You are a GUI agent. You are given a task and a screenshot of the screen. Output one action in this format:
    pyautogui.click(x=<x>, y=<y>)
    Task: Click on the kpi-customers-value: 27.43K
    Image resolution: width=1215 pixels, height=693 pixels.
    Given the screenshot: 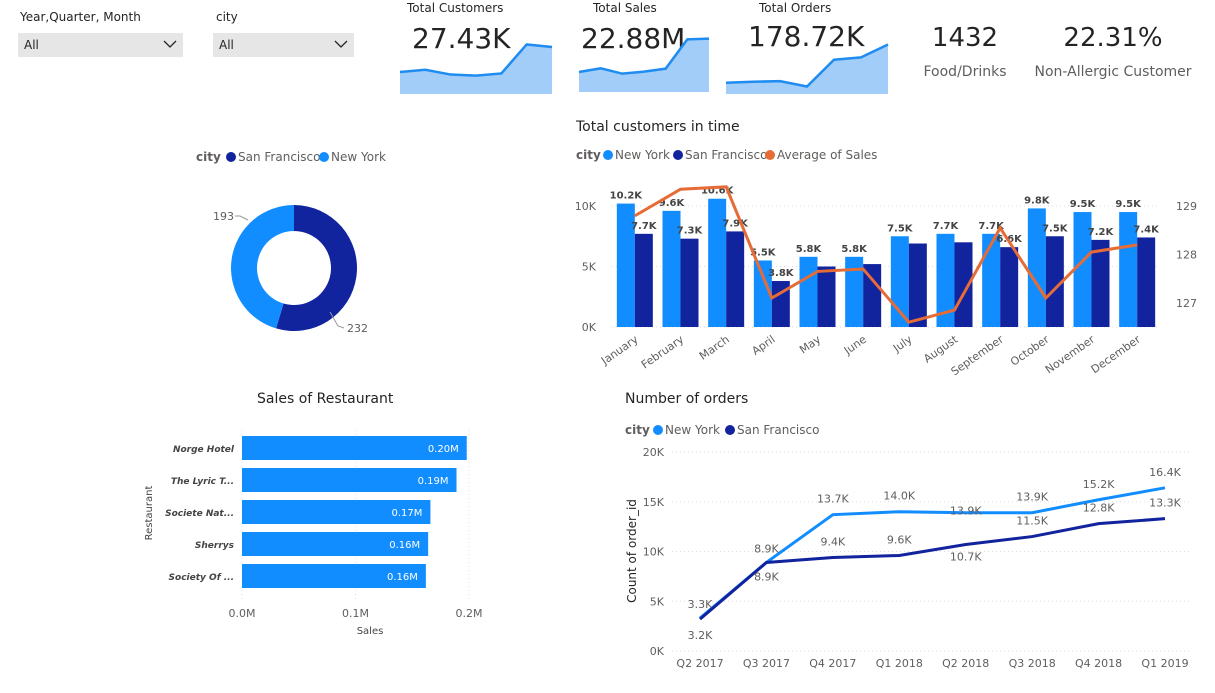 What is the action you would take?
    pyautogui.click(x=461, y=38)
    